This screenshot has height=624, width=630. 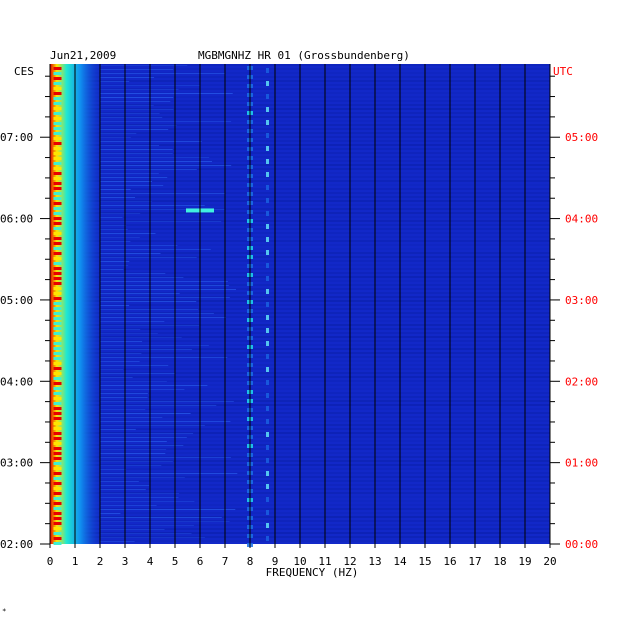 I want to click on x-axis-label: FREQUENCY (HZ), so click(x=312, y=572).